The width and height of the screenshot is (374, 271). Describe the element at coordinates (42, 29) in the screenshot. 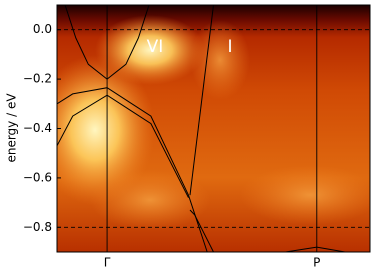

I see `y-tick-label: 0.0` at that location.